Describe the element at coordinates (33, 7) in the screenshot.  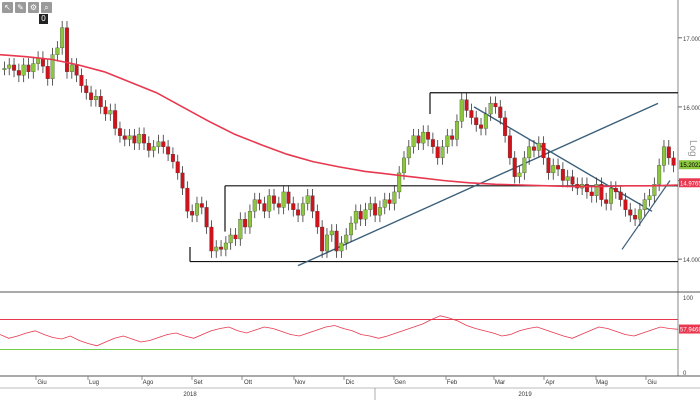
I see `settings-icon: ⚙` at that location.